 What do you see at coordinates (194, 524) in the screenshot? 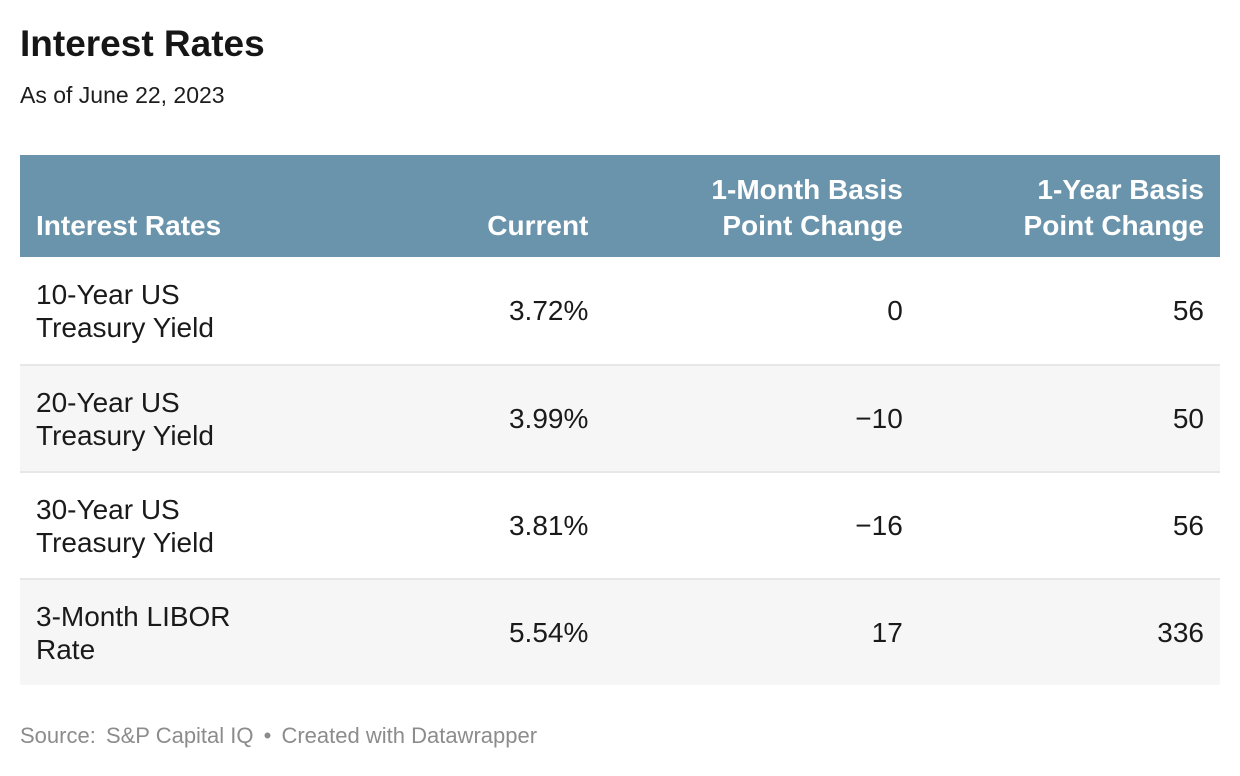
I see `row-label: 30-Year US Treasury Yield` at bounding box center [194, 524].